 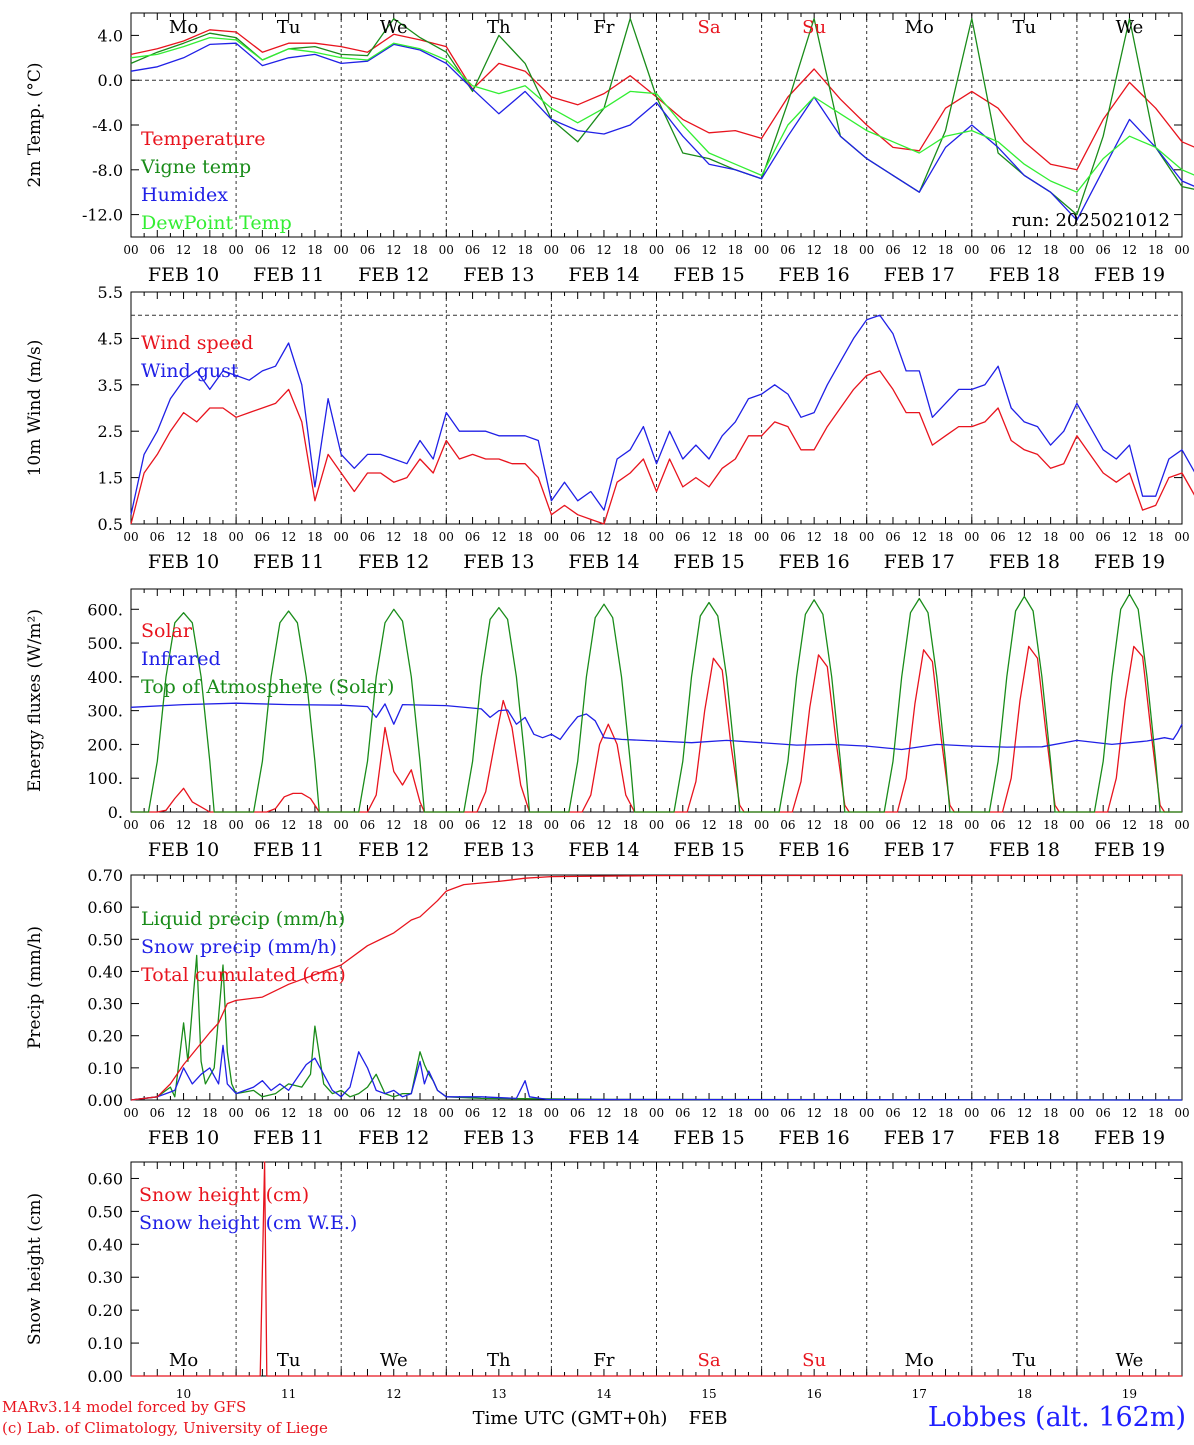 I want to click on y-tick-label: 0.00, so click(x=105, y=1376).